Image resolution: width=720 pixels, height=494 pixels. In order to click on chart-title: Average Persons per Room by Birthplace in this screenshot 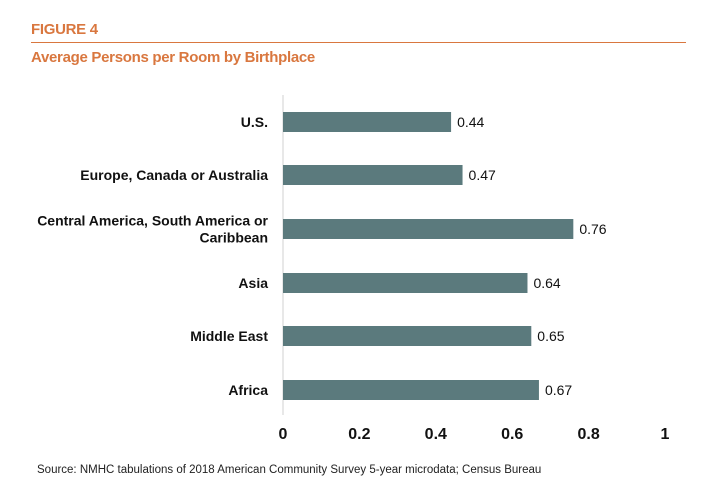, I will do `click(173, 57)`.